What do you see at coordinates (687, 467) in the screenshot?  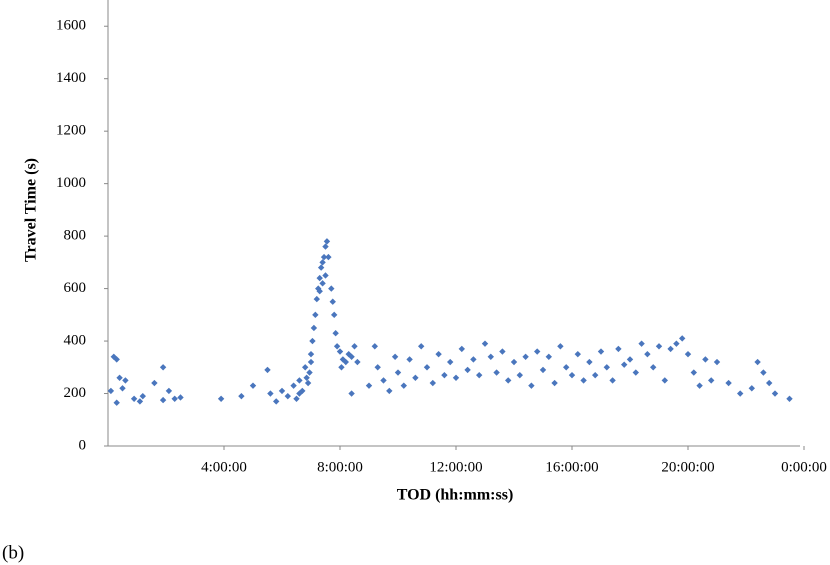 I see `x-tick-label: 20:00:00` at bounding box center [687, 467].